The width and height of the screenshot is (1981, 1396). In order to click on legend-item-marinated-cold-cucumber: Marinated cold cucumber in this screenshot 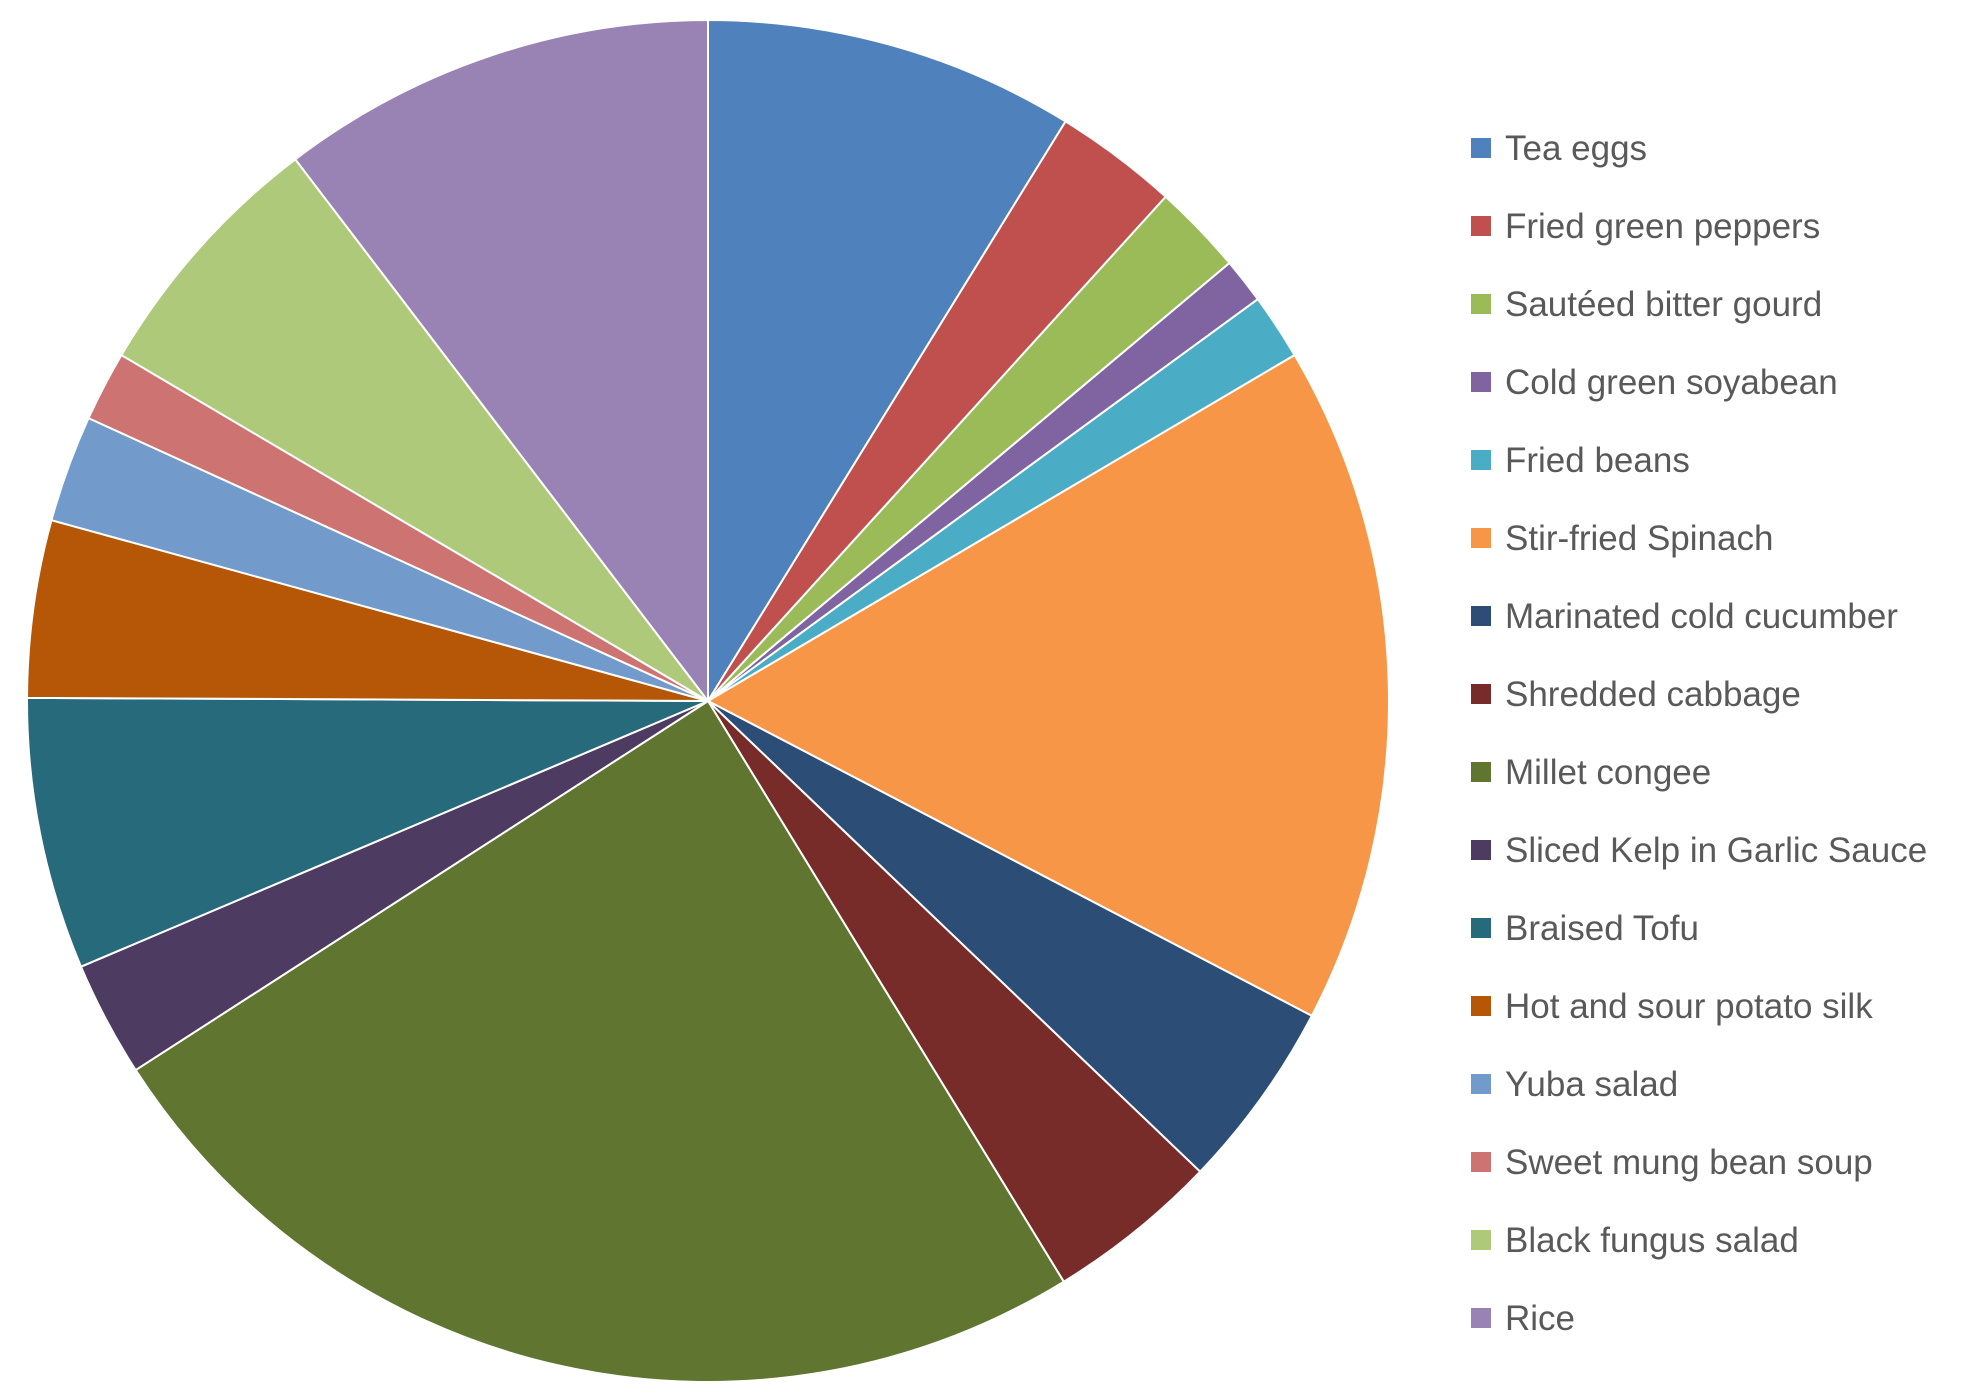, I will do `click(1699, 616)`.